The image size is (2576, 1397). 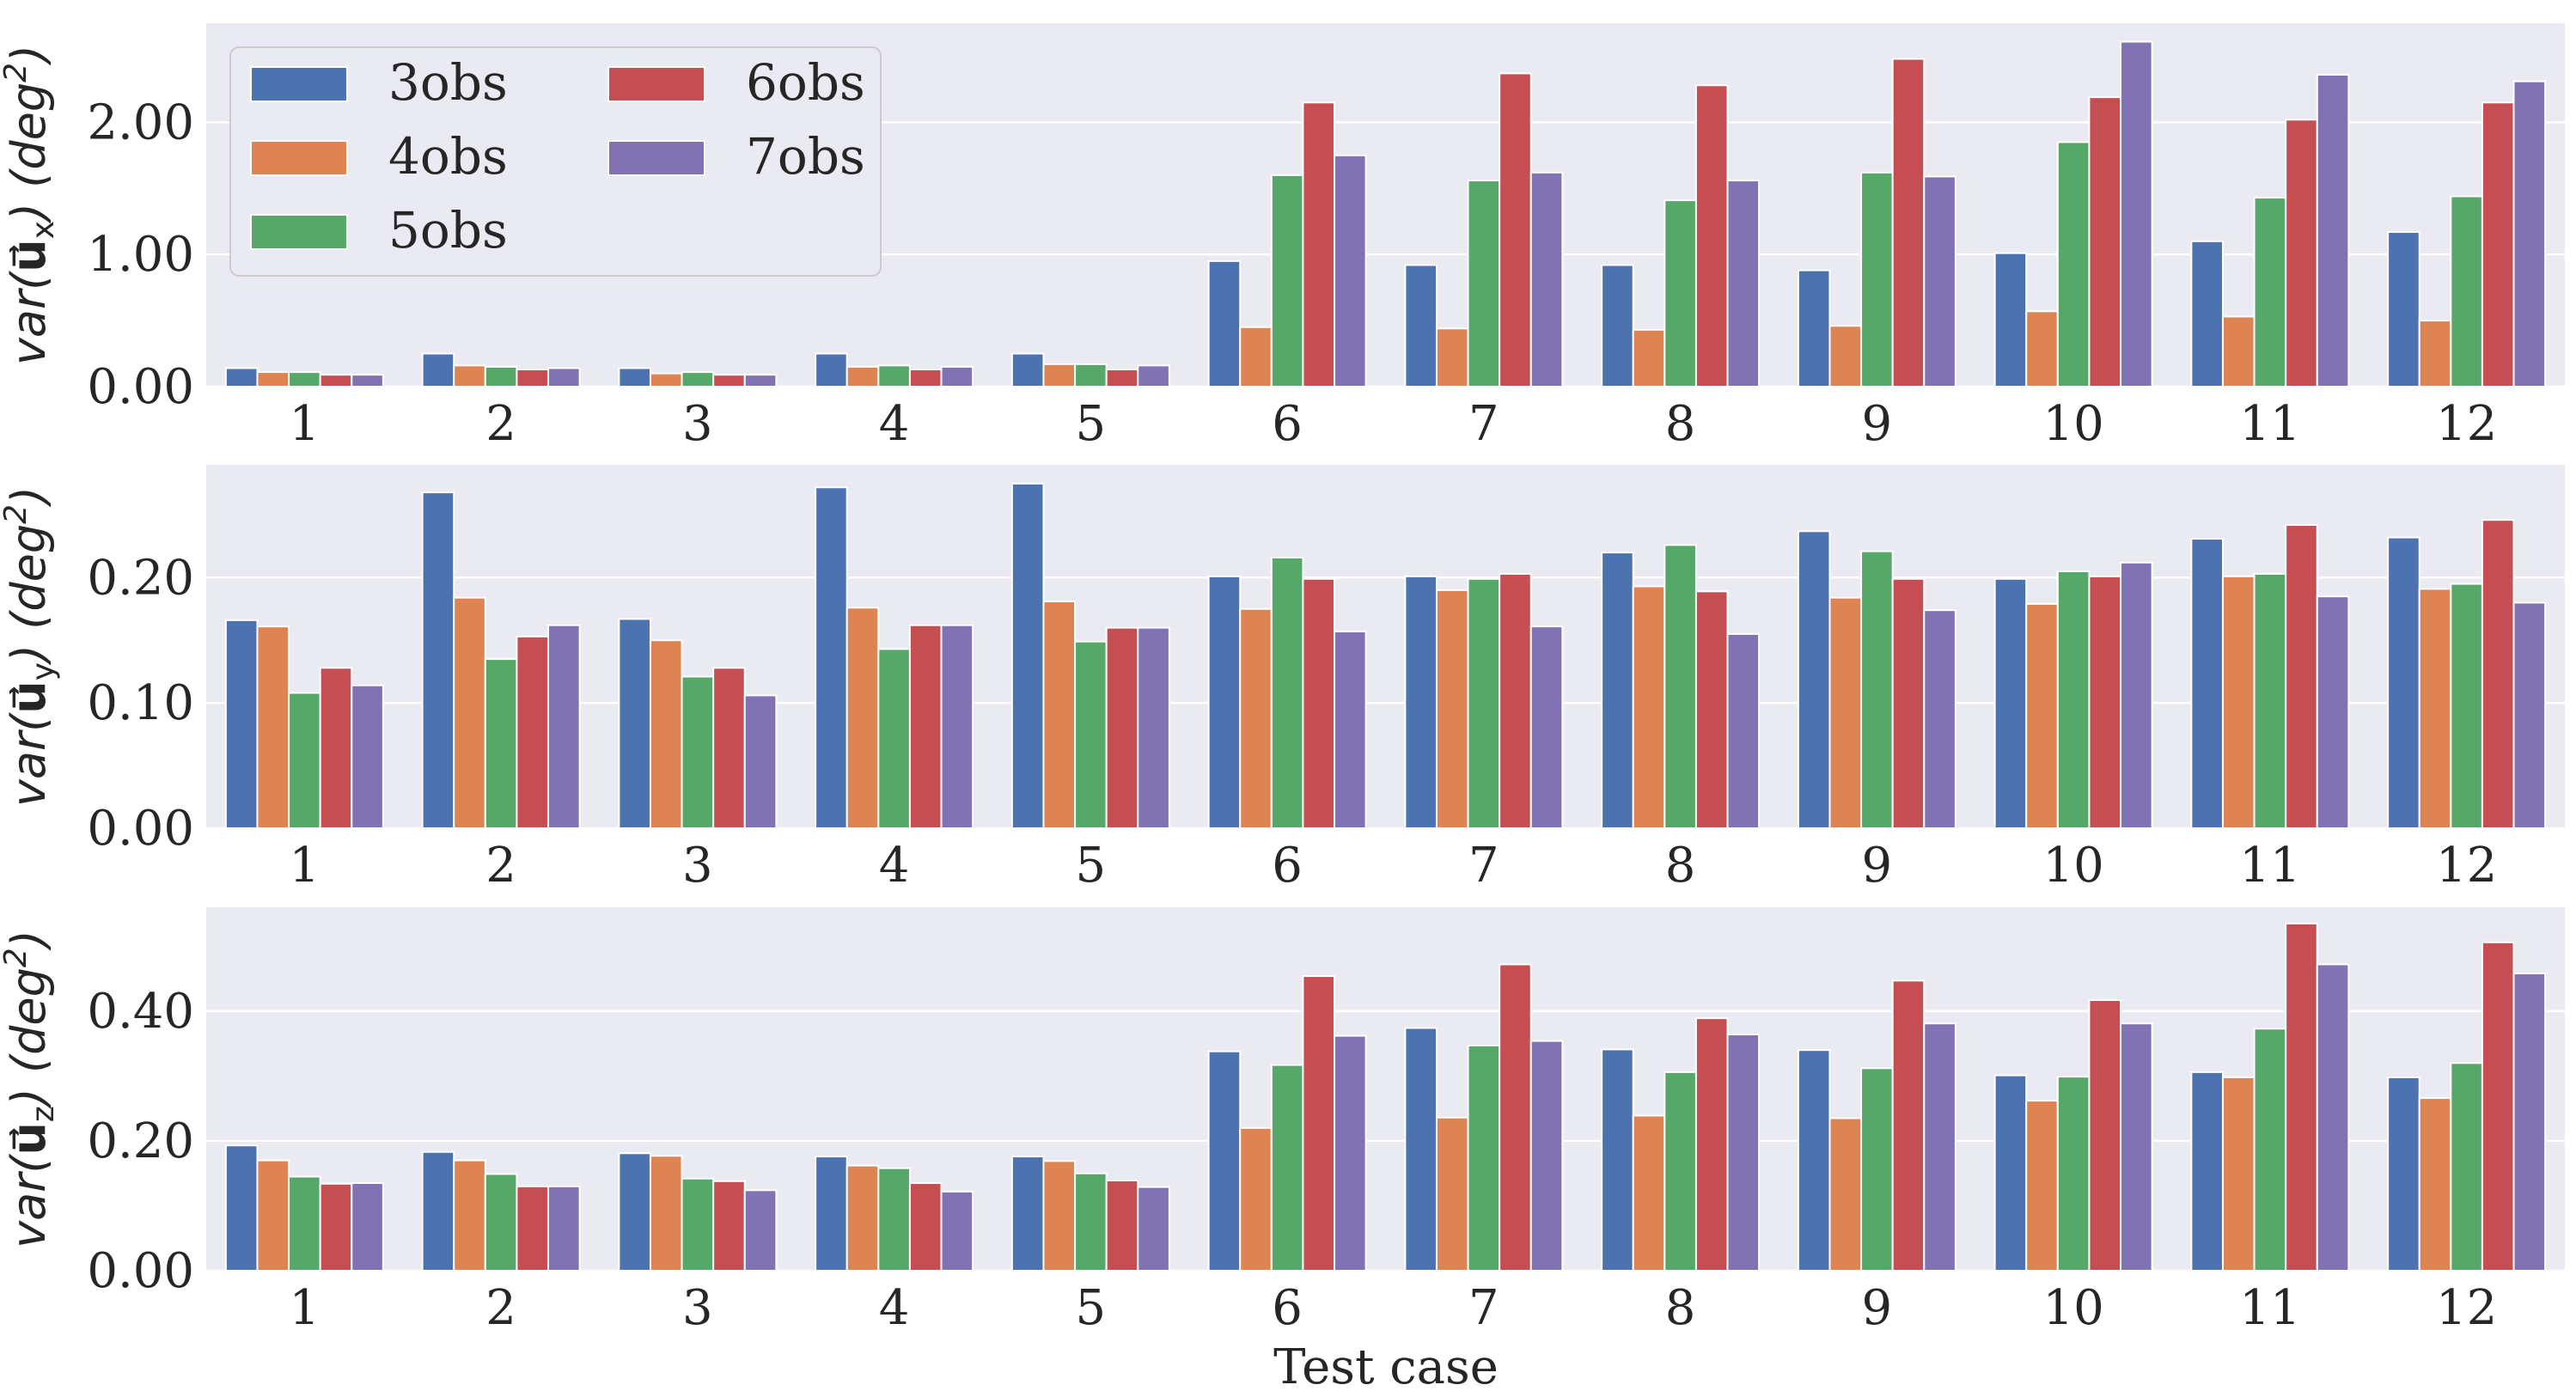 I want to click on legend-label-3obs: 3obs, so click(x=448, y=83).